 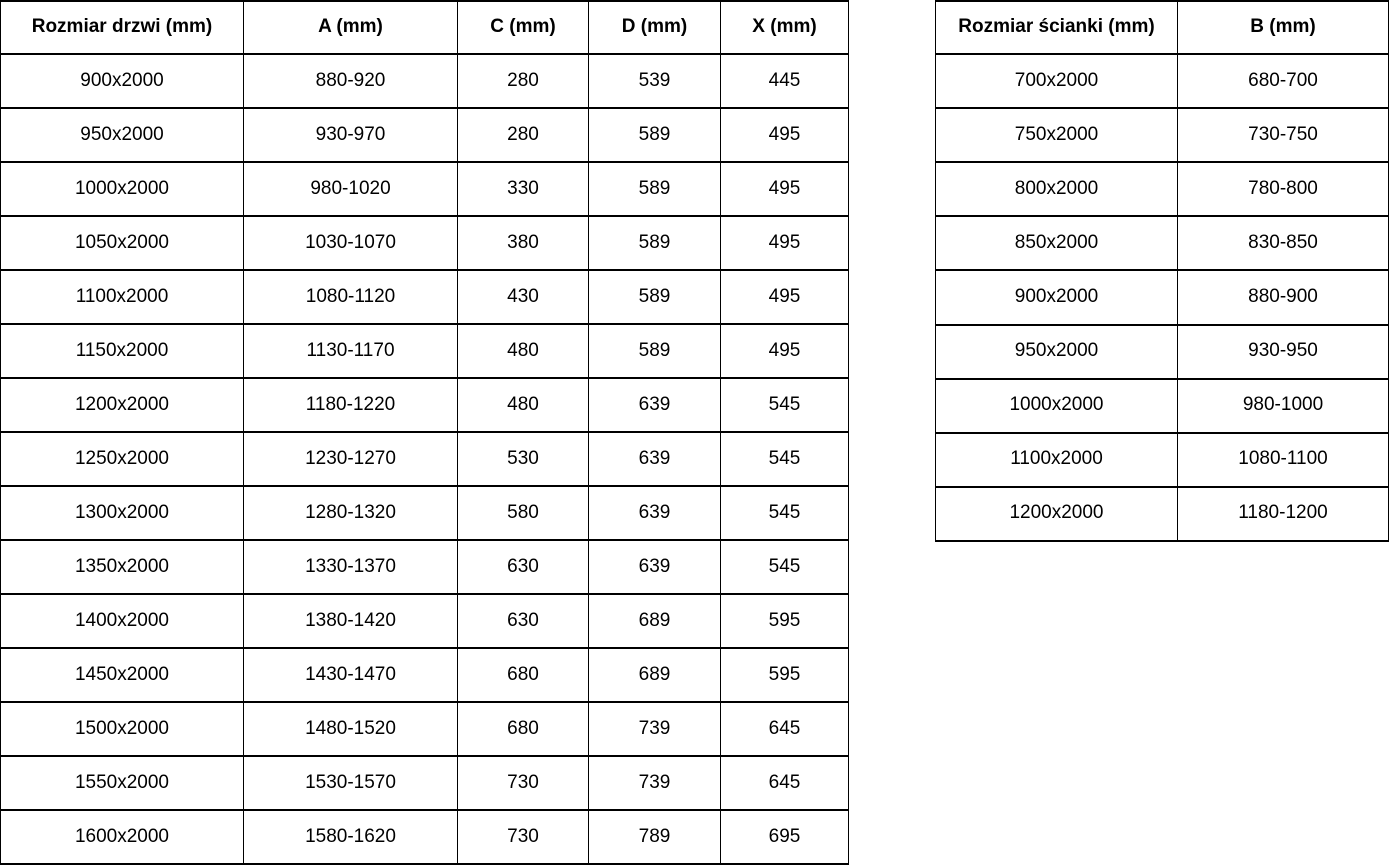 What do you see at coordinates (523, 243) in the screenshot?
I see `table-cell: 380` at bounding box center [523, 243].